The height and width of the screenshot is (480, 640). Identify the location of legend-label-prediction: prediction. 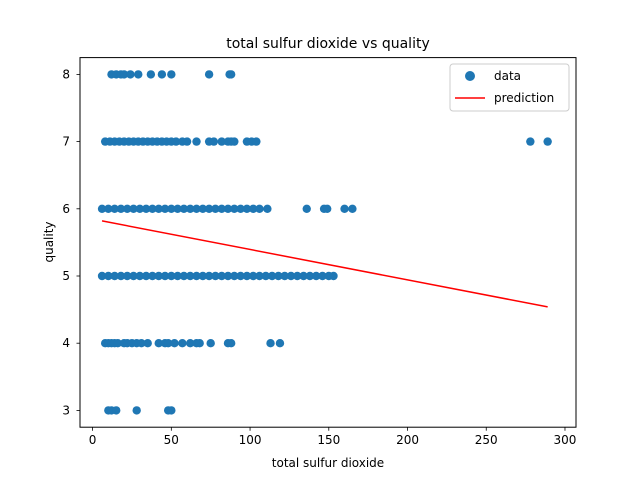
(524, 98).